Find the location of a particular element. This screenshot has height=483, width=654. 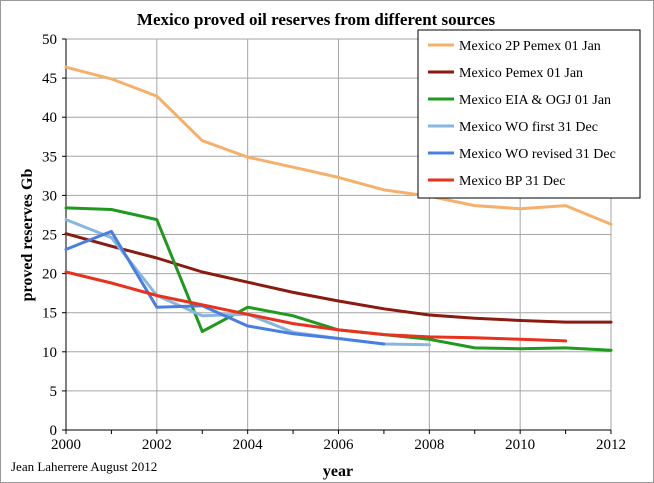

x-axis-label: year is located at coordinates (338, 471).